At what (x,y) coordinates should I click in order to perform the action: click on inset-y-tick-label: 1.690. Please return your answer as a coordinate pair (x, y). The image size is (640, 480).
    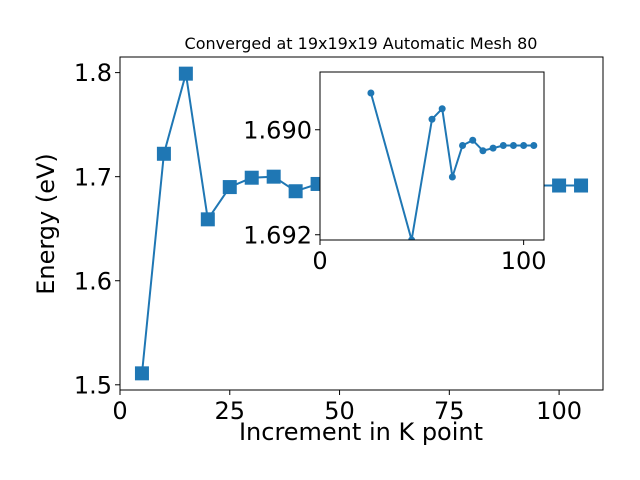
    Looking at the image, I should click on (277, 130).